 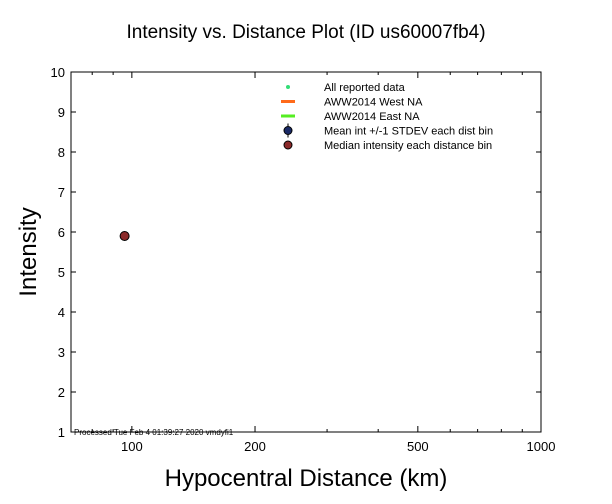 What do you see at coordinates (61, 432) in the screenshot?
I see `y-tick-label: 1` at bounding box center [61, 432].